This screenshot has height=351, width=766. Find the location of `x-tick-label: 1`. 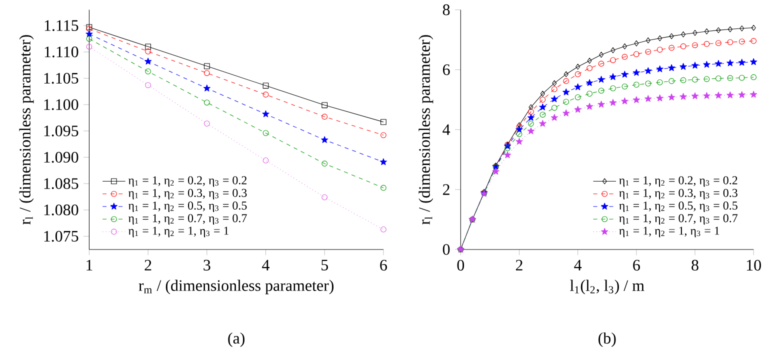

x-tick-label: 1 is located at coordinates (89, 265).